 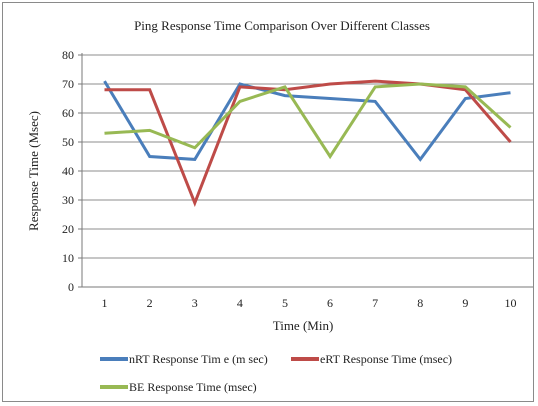 I want to click on x-tick-label-4: 4, so click(x=240, y=303).